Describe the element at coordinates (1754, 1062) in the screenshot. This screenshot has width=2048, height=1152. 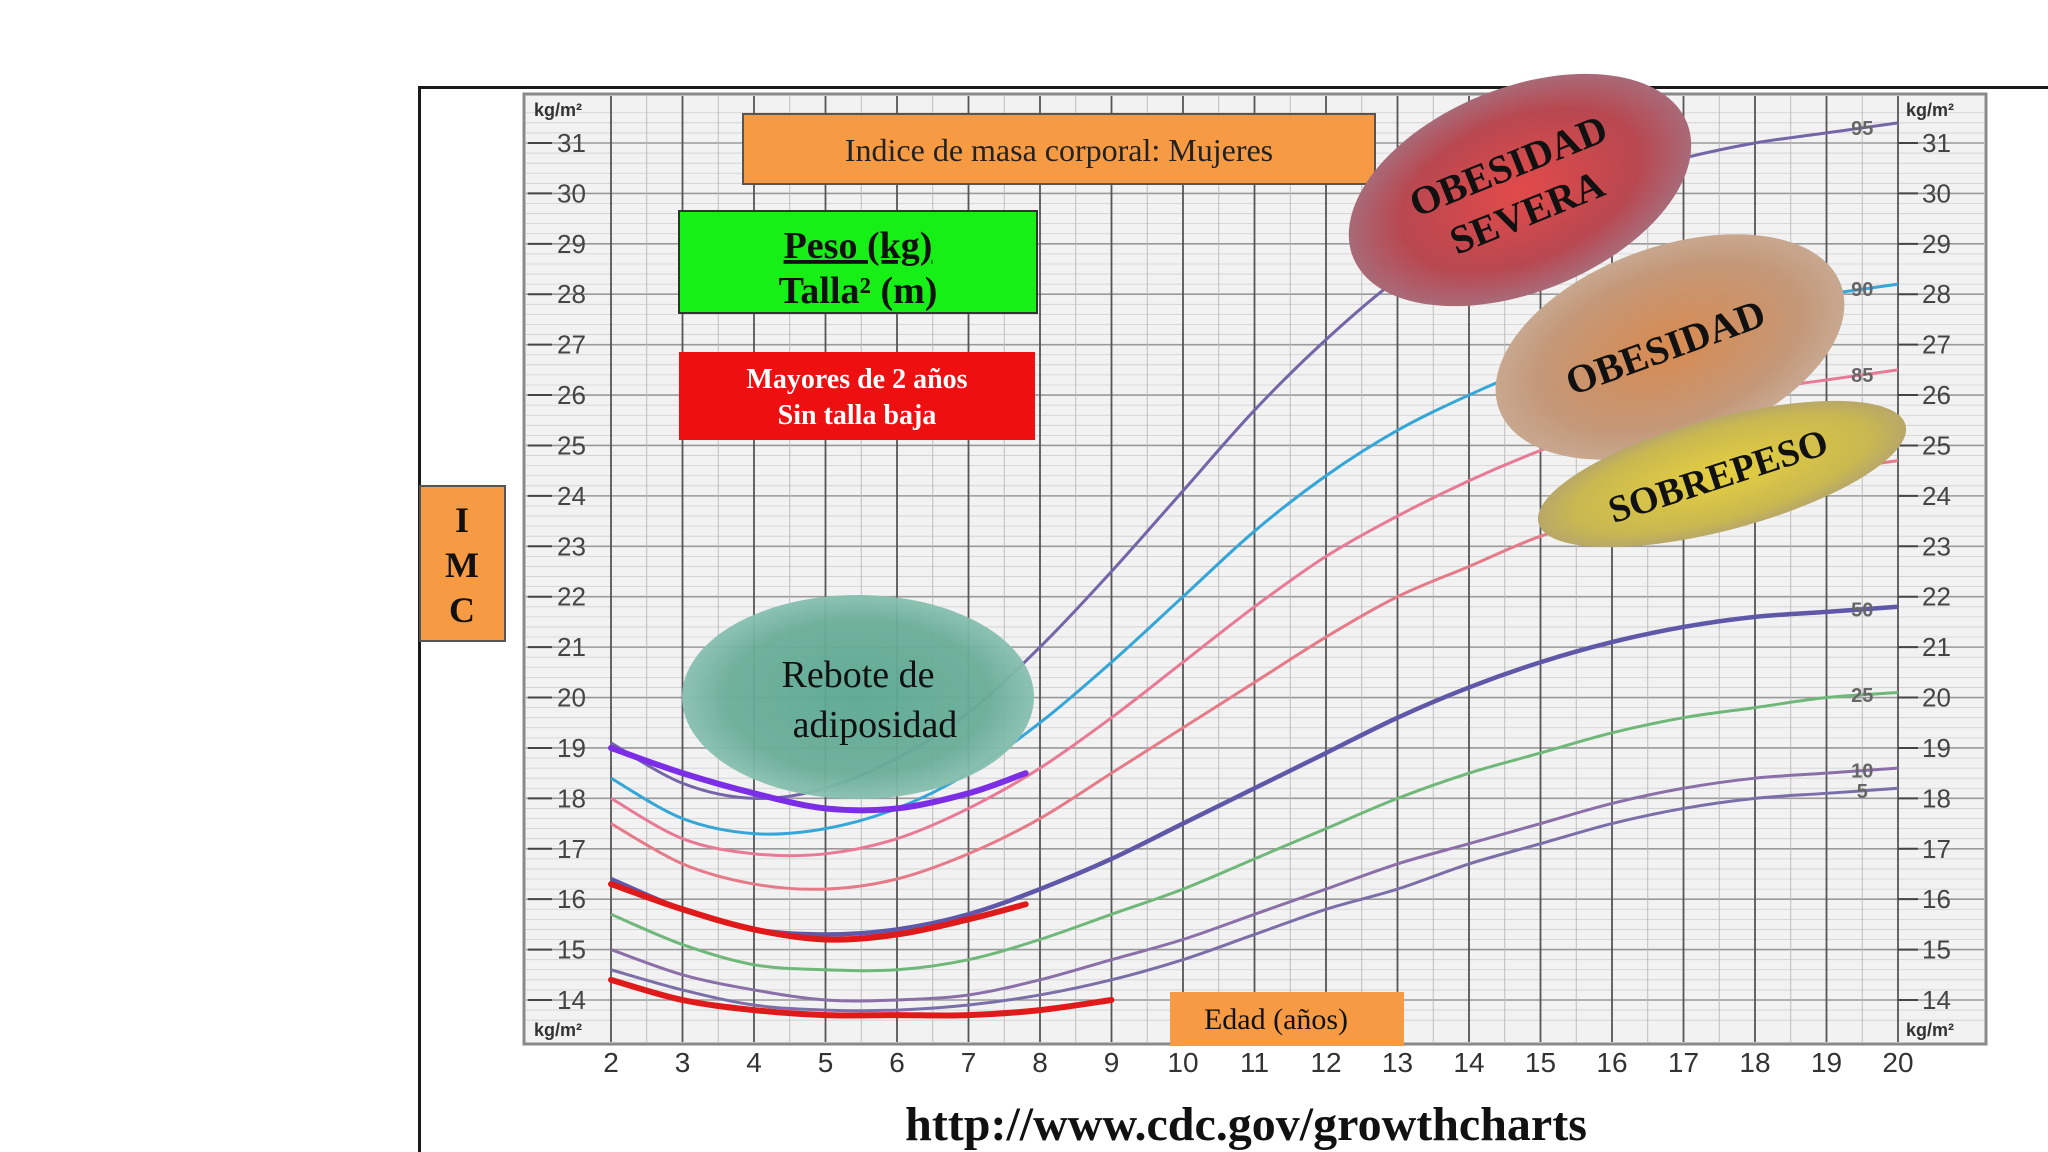
I see `x-tick-label: 18` at that location.